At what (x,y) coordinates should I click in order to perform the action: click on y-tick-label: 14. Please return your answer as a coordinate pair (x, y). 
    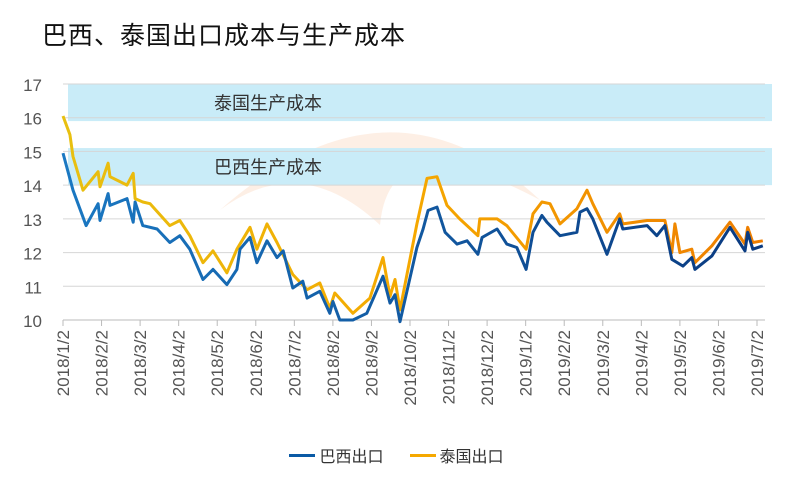
    Looking at the image, I should click on (32, 186).